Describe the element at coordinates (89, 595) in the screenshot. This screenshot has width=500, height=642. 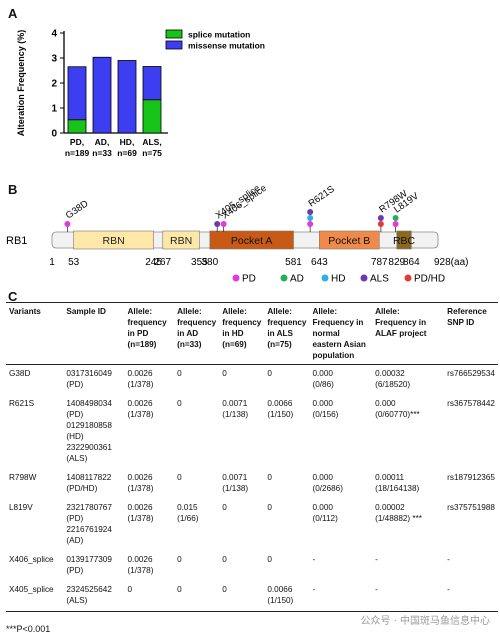
I see `table-cell: 2324525642 (ALS)` at that location.